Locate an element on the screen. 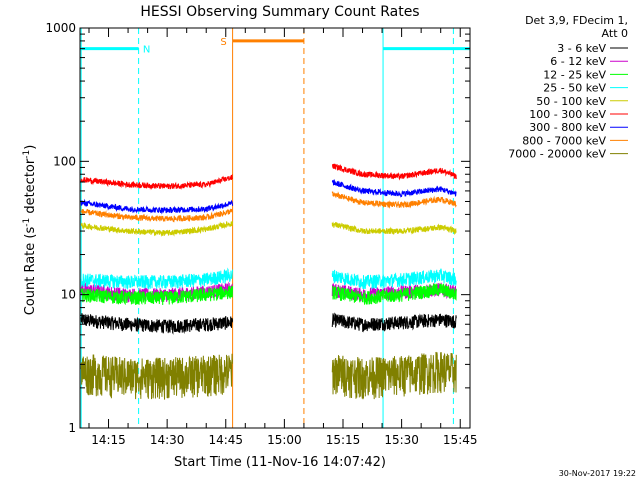  y-tick-label: 100 is located at coordinates (64, 161).